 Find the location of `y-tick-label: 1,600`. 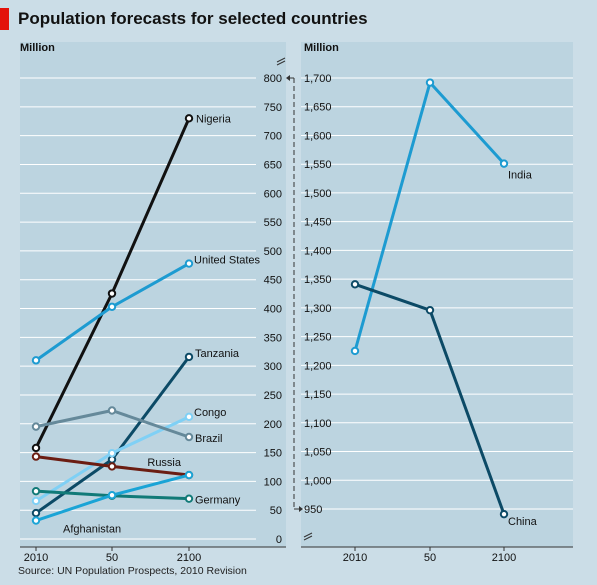

y-tick-label: 1,600 is located at coordinates (318, 136).